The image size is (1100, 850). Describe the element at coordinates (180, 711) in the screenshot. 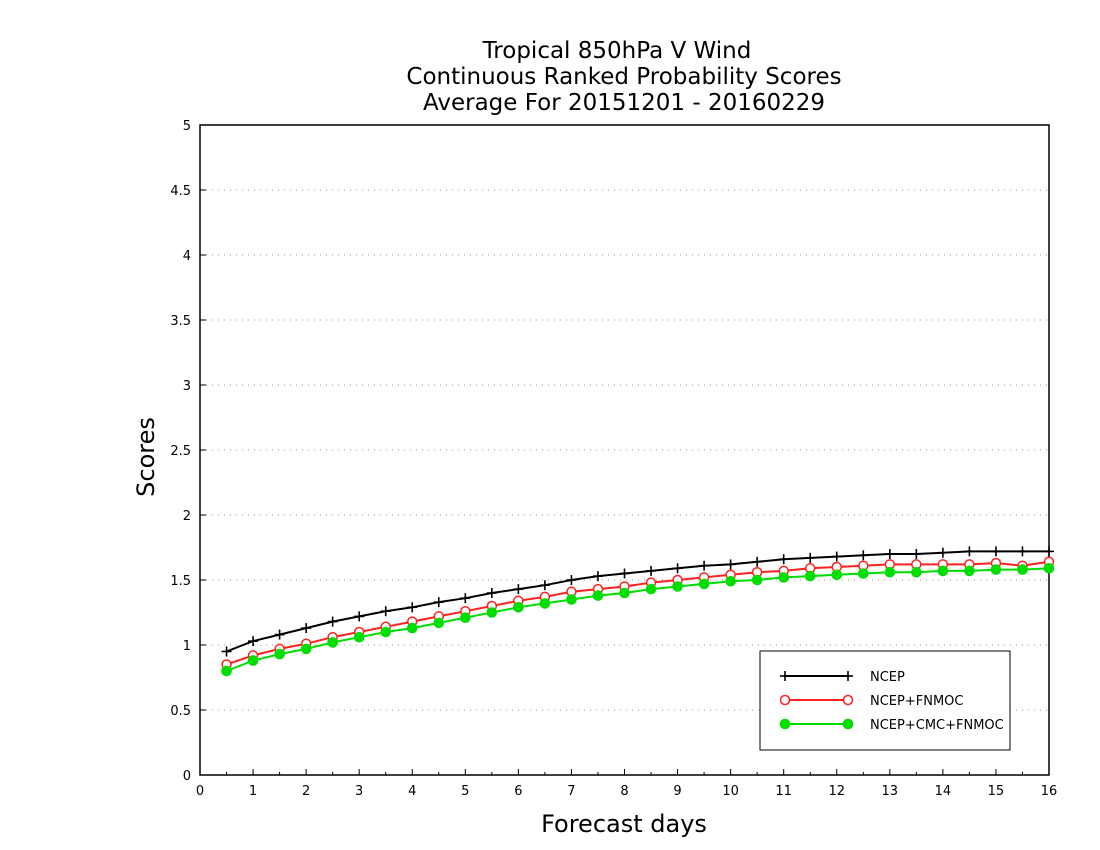

I see `y-tick-label: 0.5` at that location.